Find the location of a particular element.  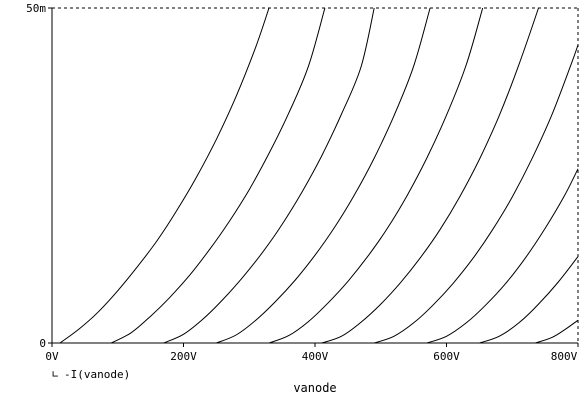

legend-marker: ∟ is located at coordinates (55, 374).